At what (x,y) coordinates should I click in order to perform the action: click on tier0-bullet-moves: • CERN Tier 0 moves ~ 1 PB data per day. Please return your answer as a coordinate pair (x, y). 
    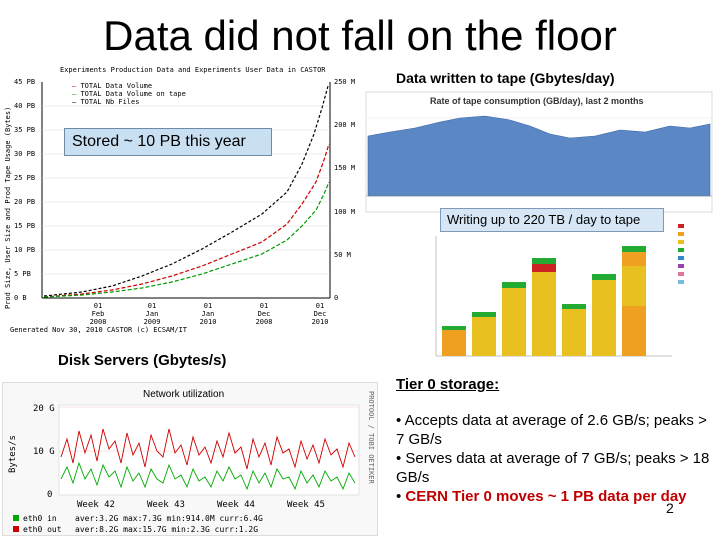
    Looking at the image, I should click on (541, 496).